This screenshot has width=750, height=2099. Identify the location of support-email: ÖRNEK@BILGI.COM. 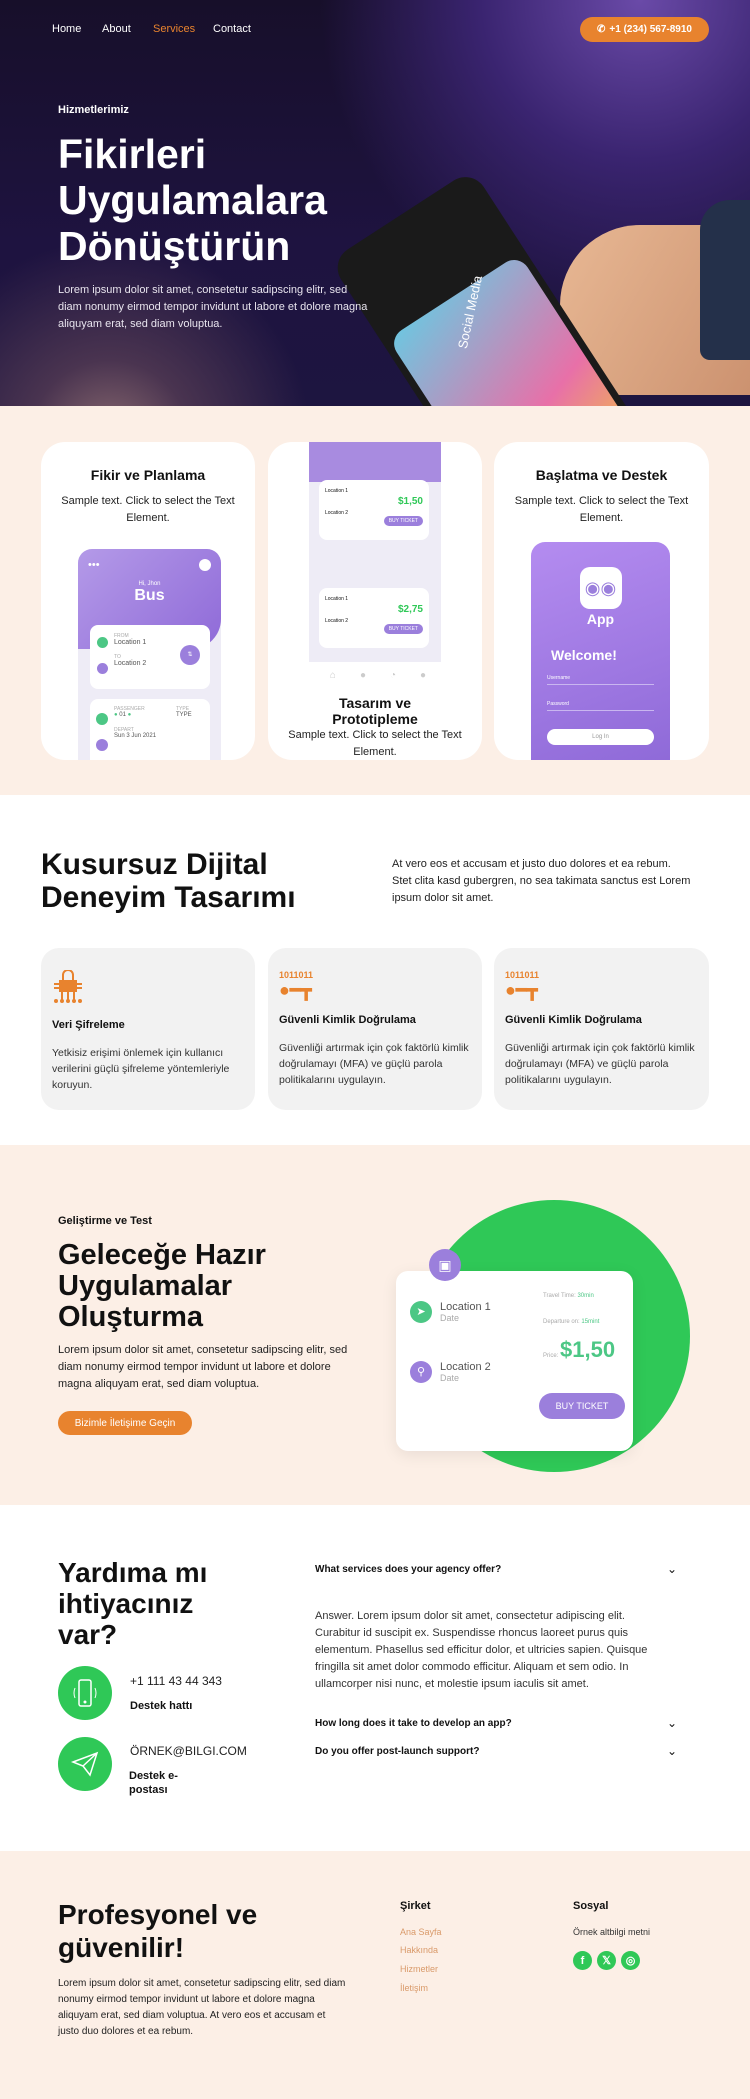
(188, 1751).